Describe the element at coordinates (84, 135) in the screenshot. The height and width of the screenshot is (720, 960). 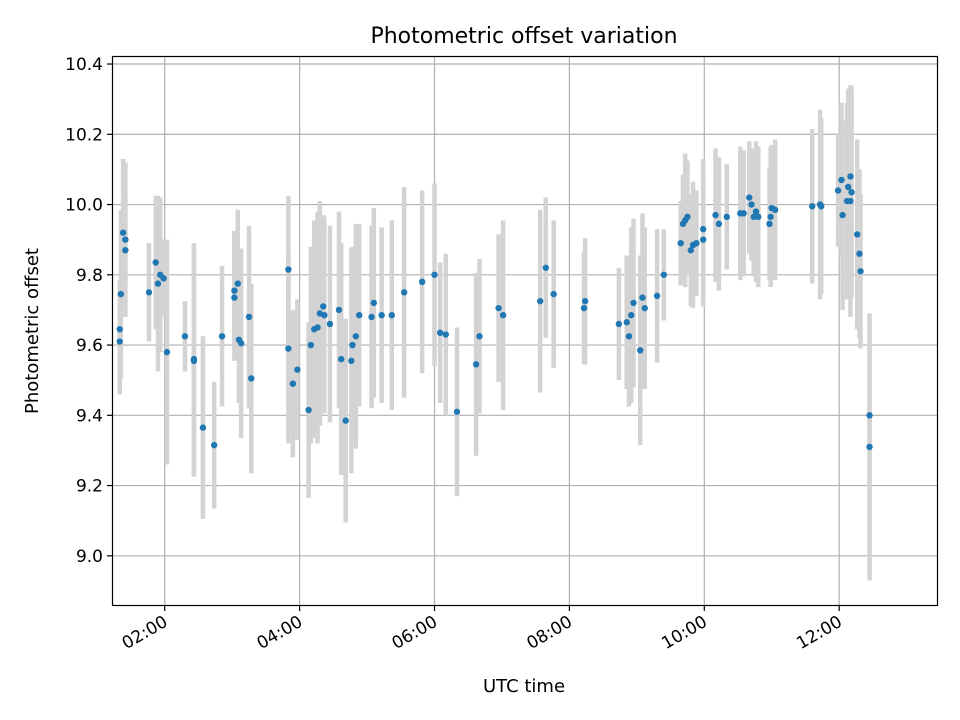
I see `y-tick-label: 10.2` at that location.